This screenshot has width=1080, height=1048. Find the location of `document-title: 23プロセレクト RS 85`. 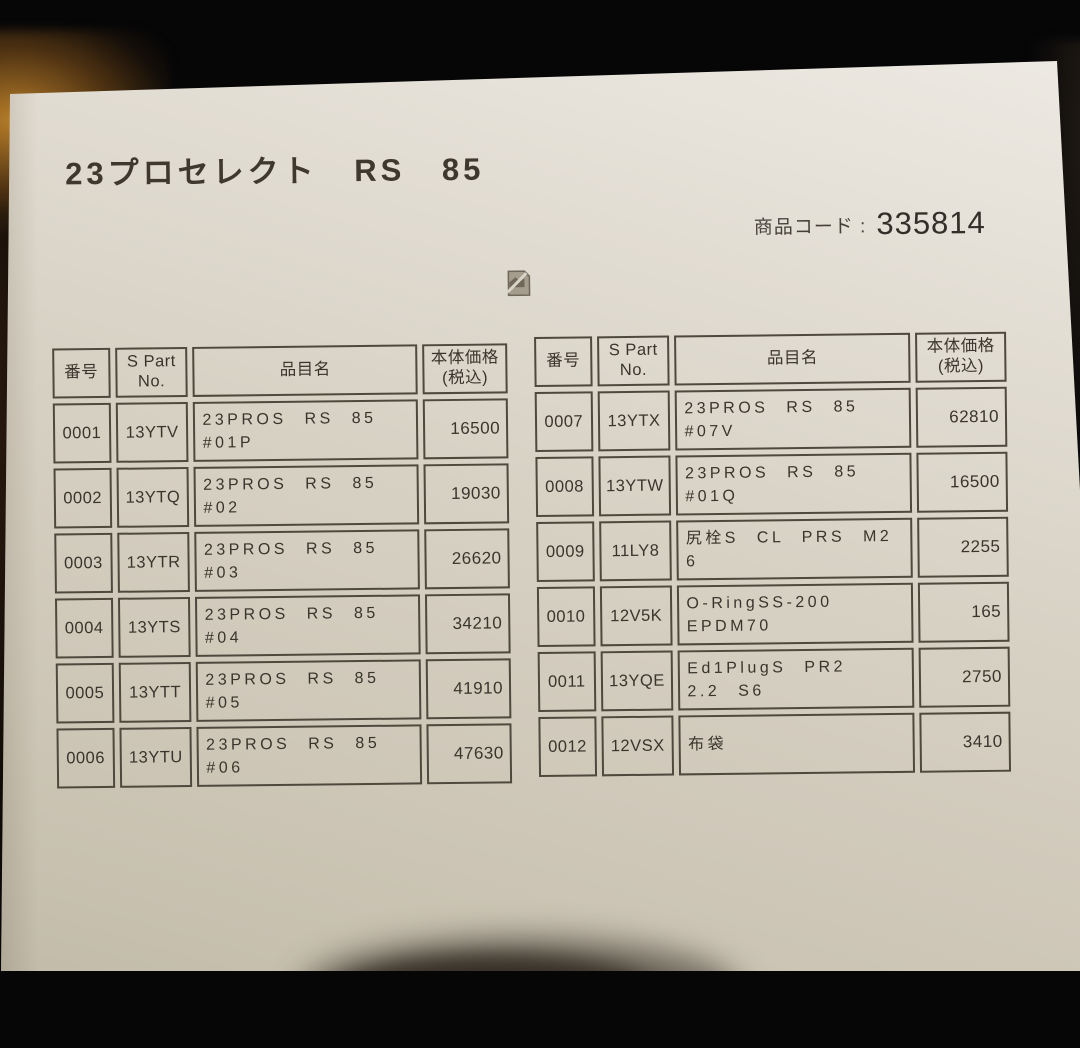

document-title: 23プロセレクト RS 85 is located at coordinates (274, 171).